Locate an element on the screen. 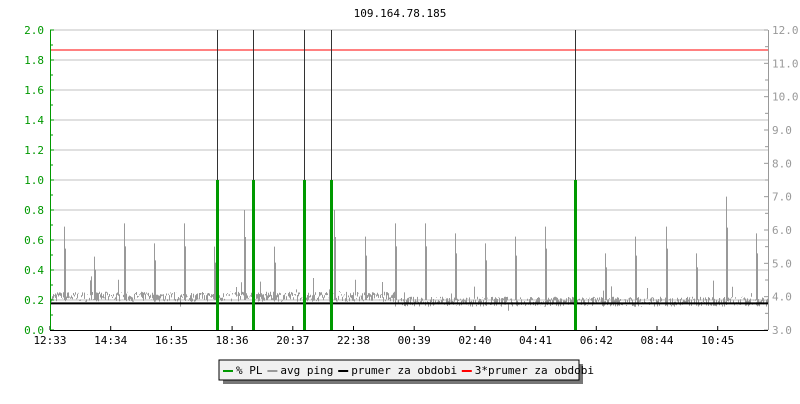  left-tick-label: 1.2 is located at coordinates (34, 150).